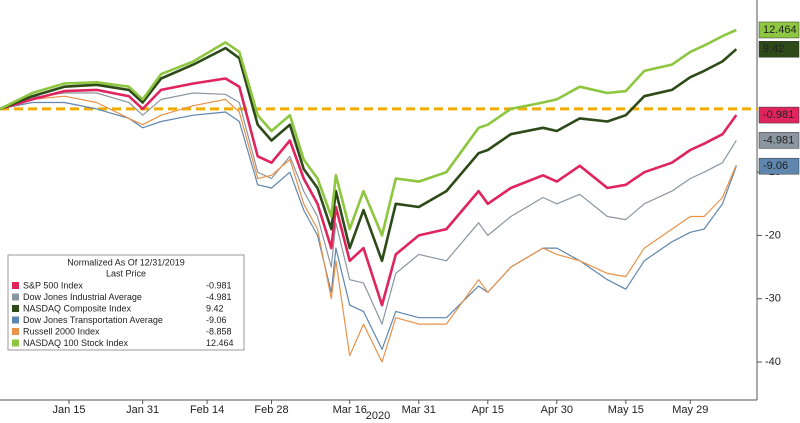  I want to click on end-label: -0.981, so click(778, 115).